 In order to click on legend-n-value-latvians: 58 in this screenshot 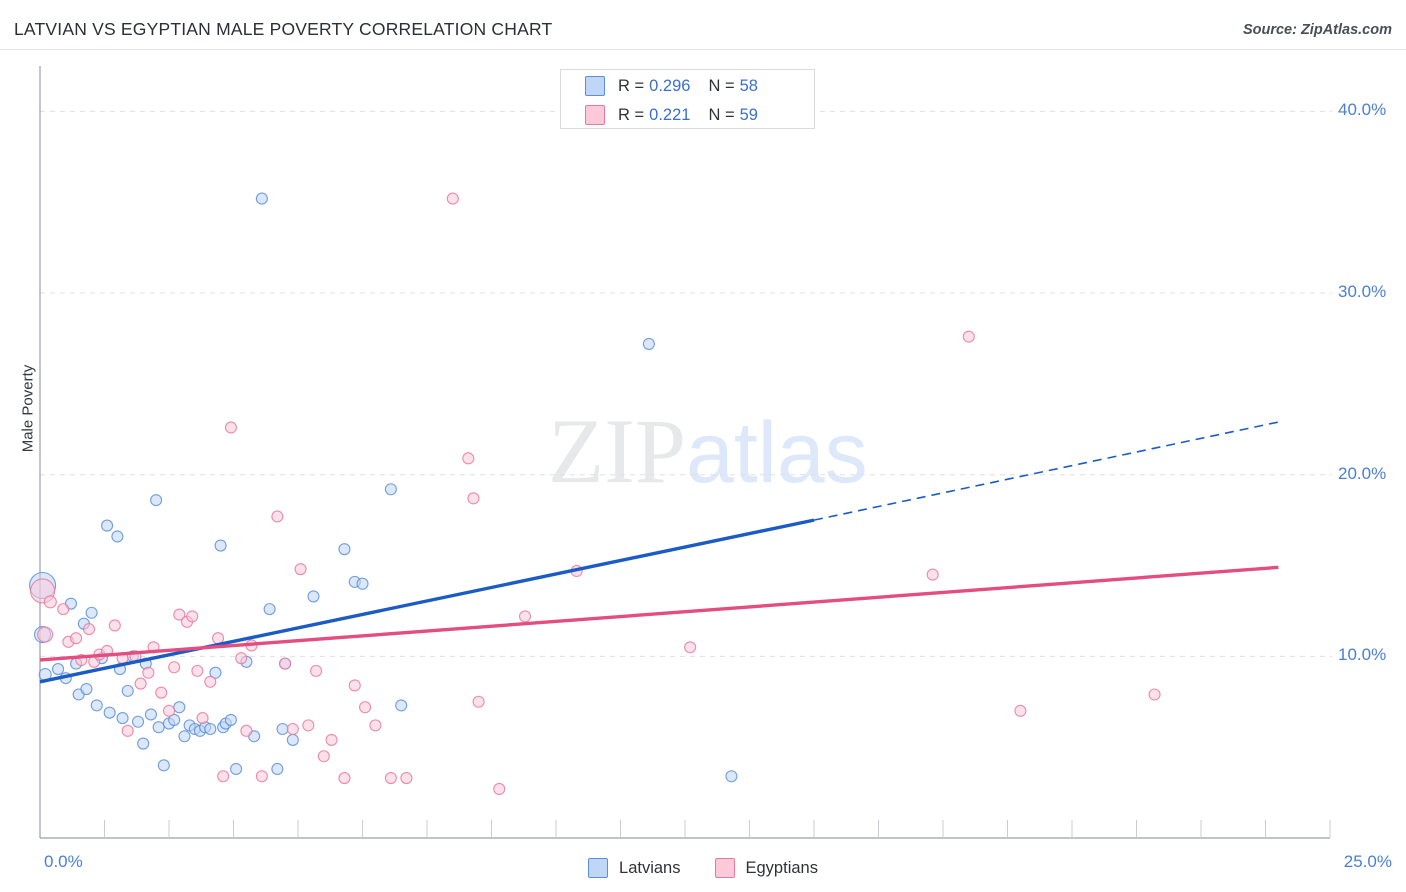, I will do `click(748, 85)`.